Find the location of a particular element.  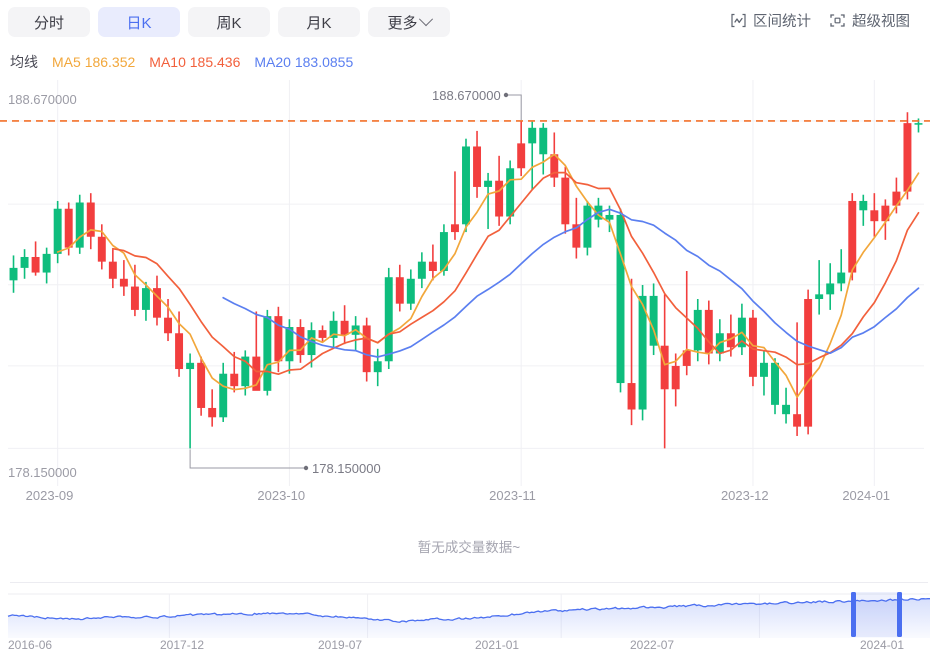

ma20-value: 183.0855 is located at coordinates (324, 62).